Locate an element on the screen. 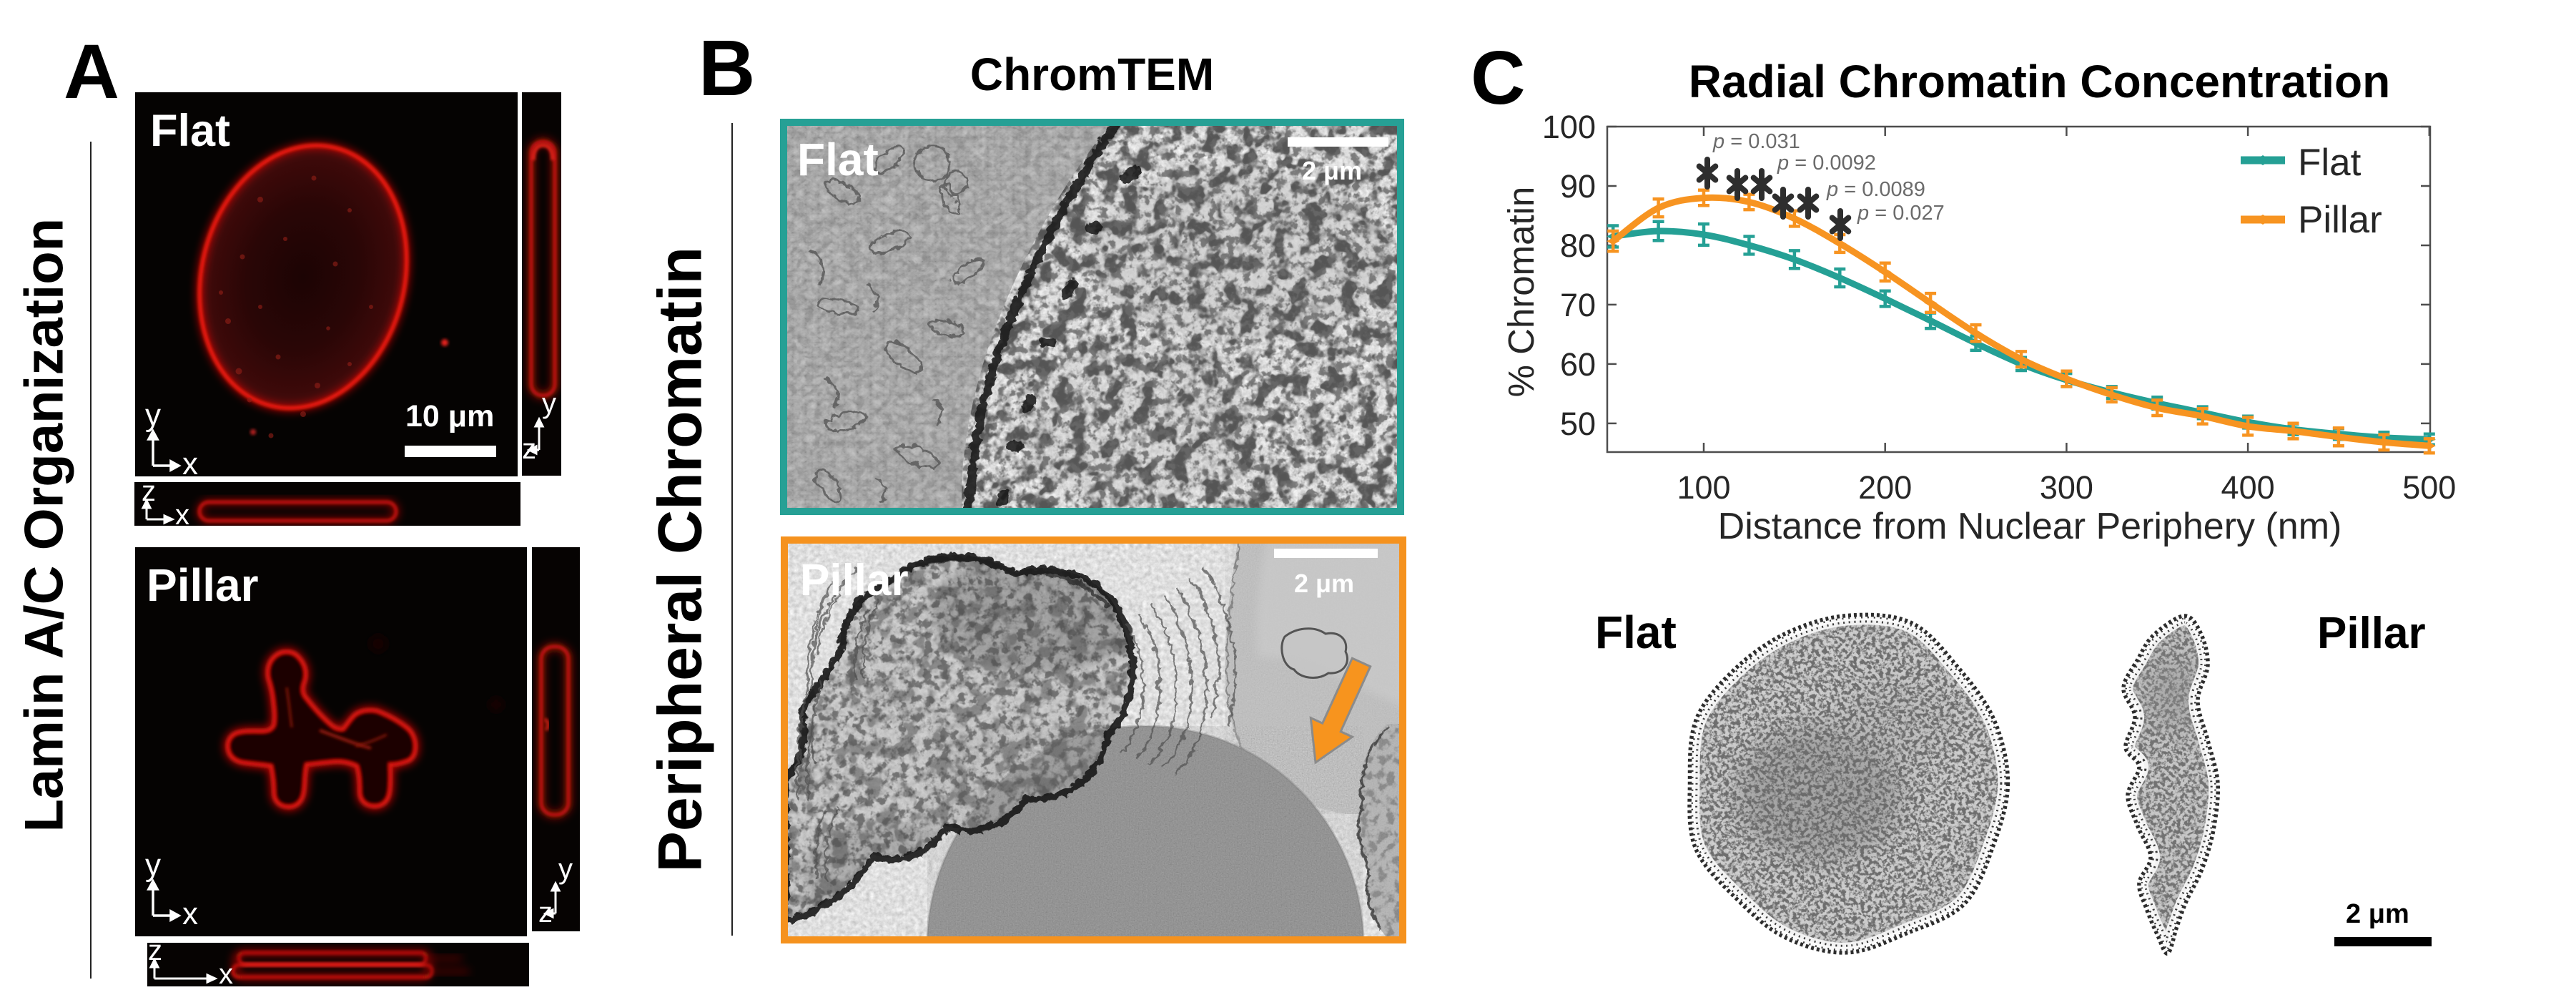  svg-text:Distance from Nuclear Peripher: Distance from Nuclear Periphery (nm) is located at coordinates (2030, 526).